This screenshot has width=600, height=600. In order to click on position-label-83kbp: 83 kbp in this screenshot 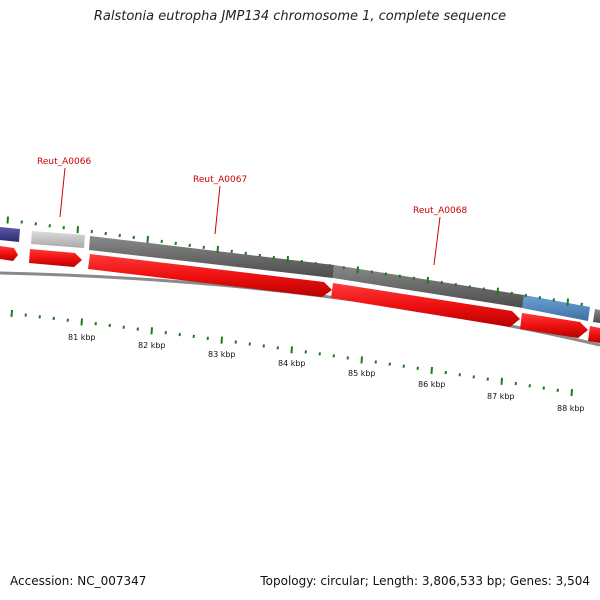, I will do `click(222, 354)`.